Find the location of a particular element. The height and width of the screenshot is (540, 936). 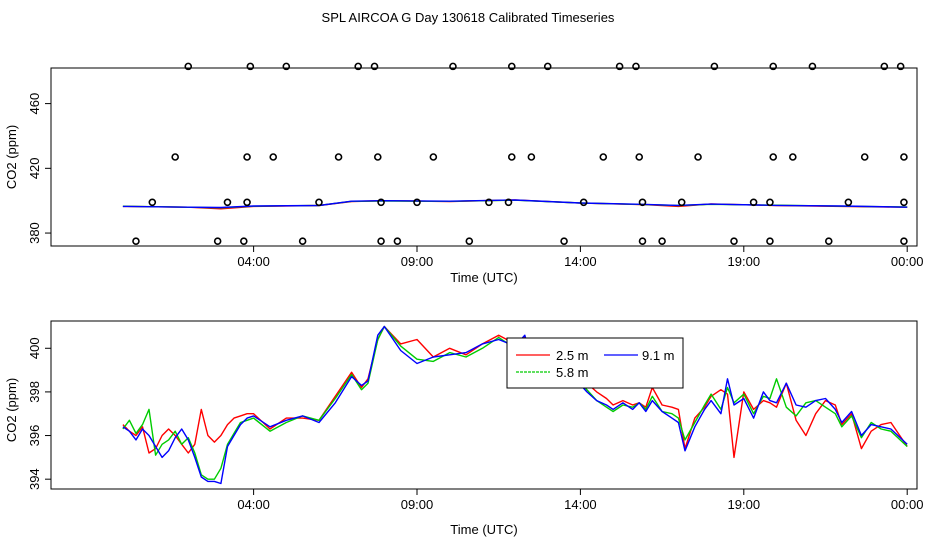

panel-2-y-label: CO2 (ppm) is located at coordinates (11, 410).